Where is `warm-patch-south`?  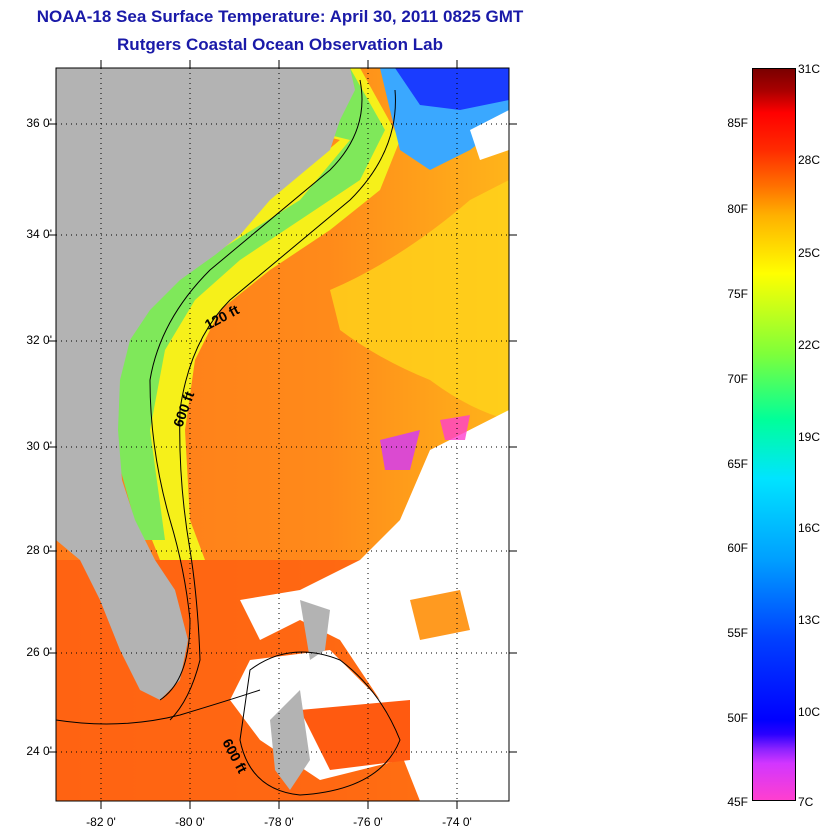
warm-patch-south is located at coordinates (355, 735).